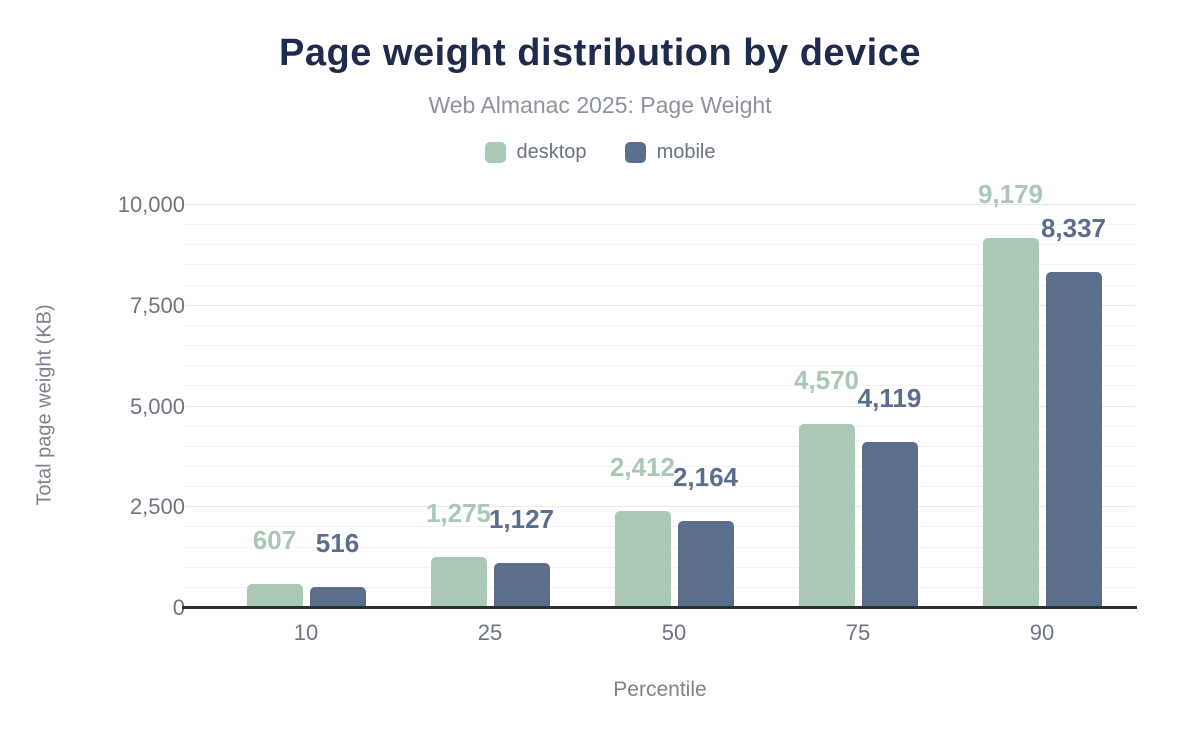  What do you see at coordinates (889, 398) in the screenshot?
I see `value-label-mobile-p75: 4,119` at bounding box center [889, 398].